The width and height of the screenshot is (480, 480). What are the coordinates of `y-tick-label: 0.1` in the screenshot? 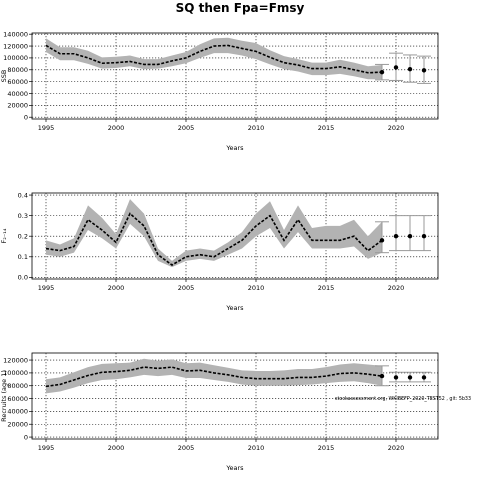 It's located at (23, 257).